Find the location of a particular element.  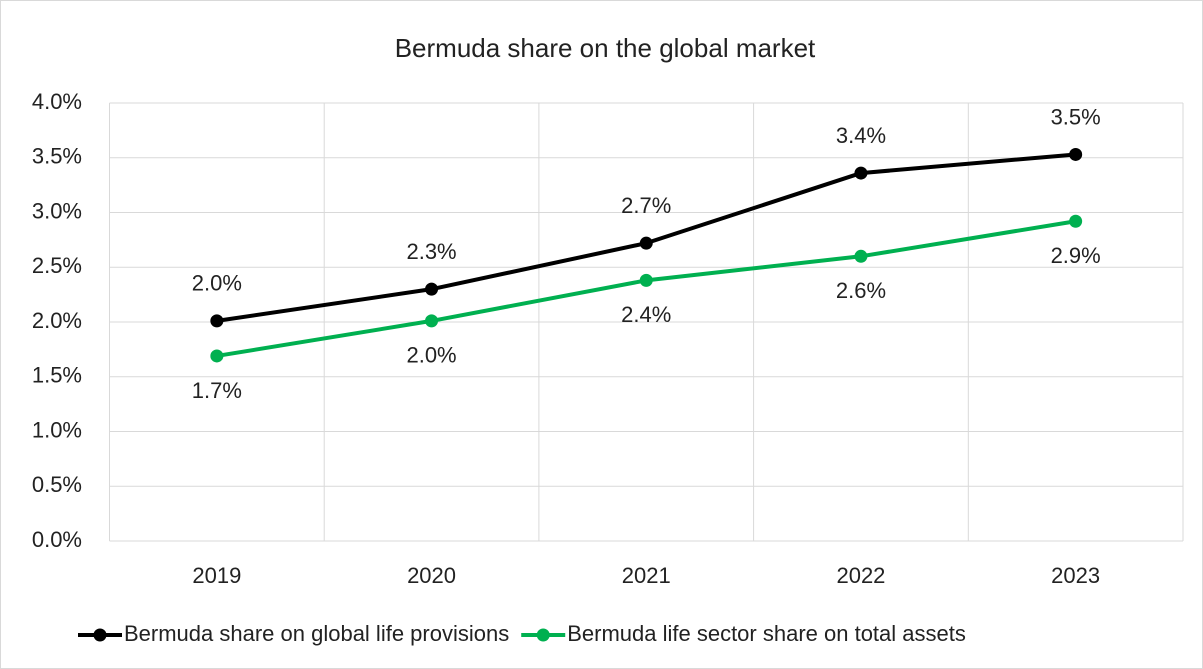

y-tick-label: 3.5% is located at coordinates (57, 156).